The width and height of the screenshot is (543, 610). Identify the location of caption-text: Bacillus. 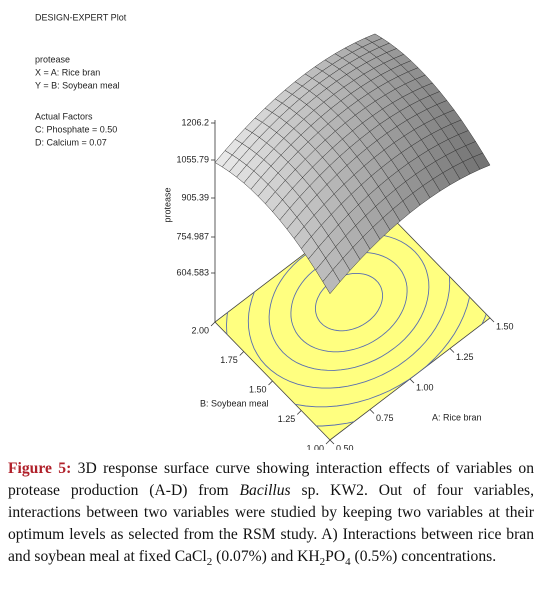
(265, 490).